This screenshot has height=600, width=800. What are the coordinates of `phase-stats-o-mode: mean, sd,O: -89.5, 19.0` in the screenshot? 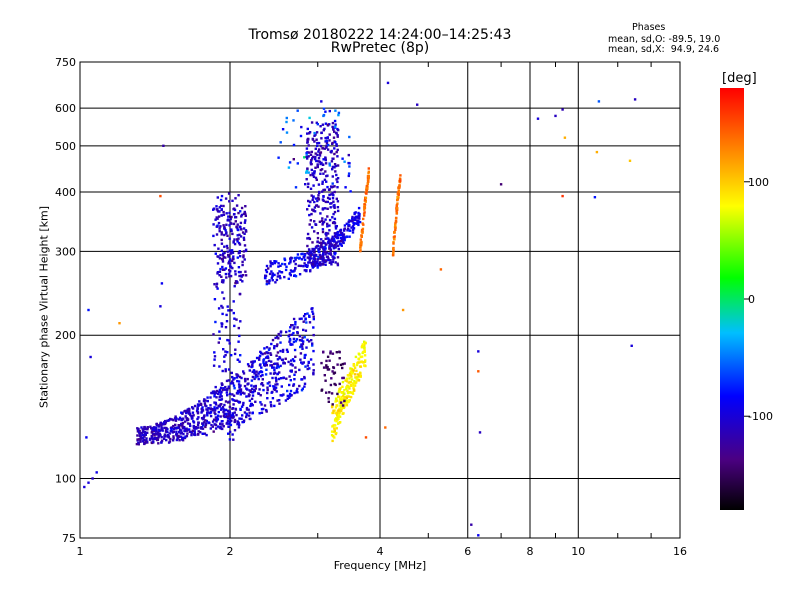 It's located at (664, 39).